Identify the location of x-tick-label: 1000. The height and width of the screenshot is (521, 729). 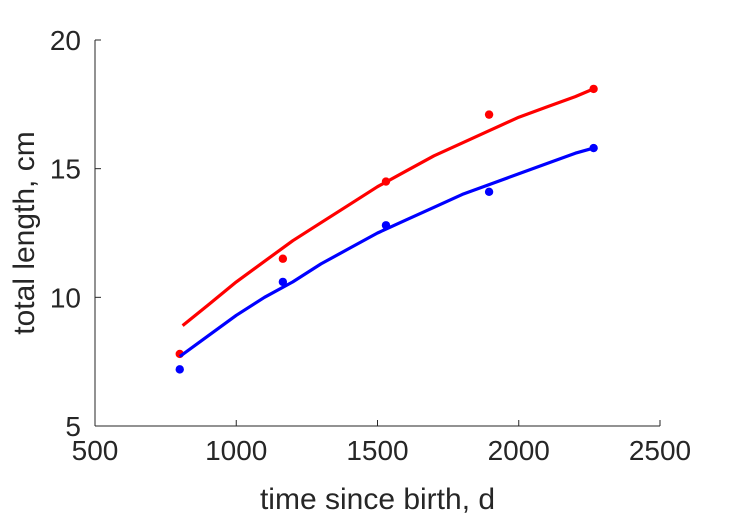
(236, 450).